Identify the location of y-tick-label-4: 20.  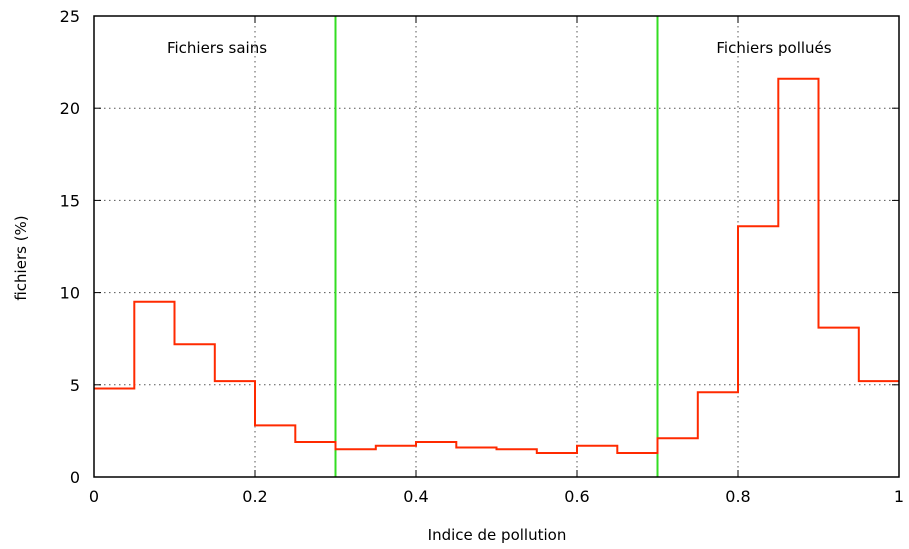
(70, 108).